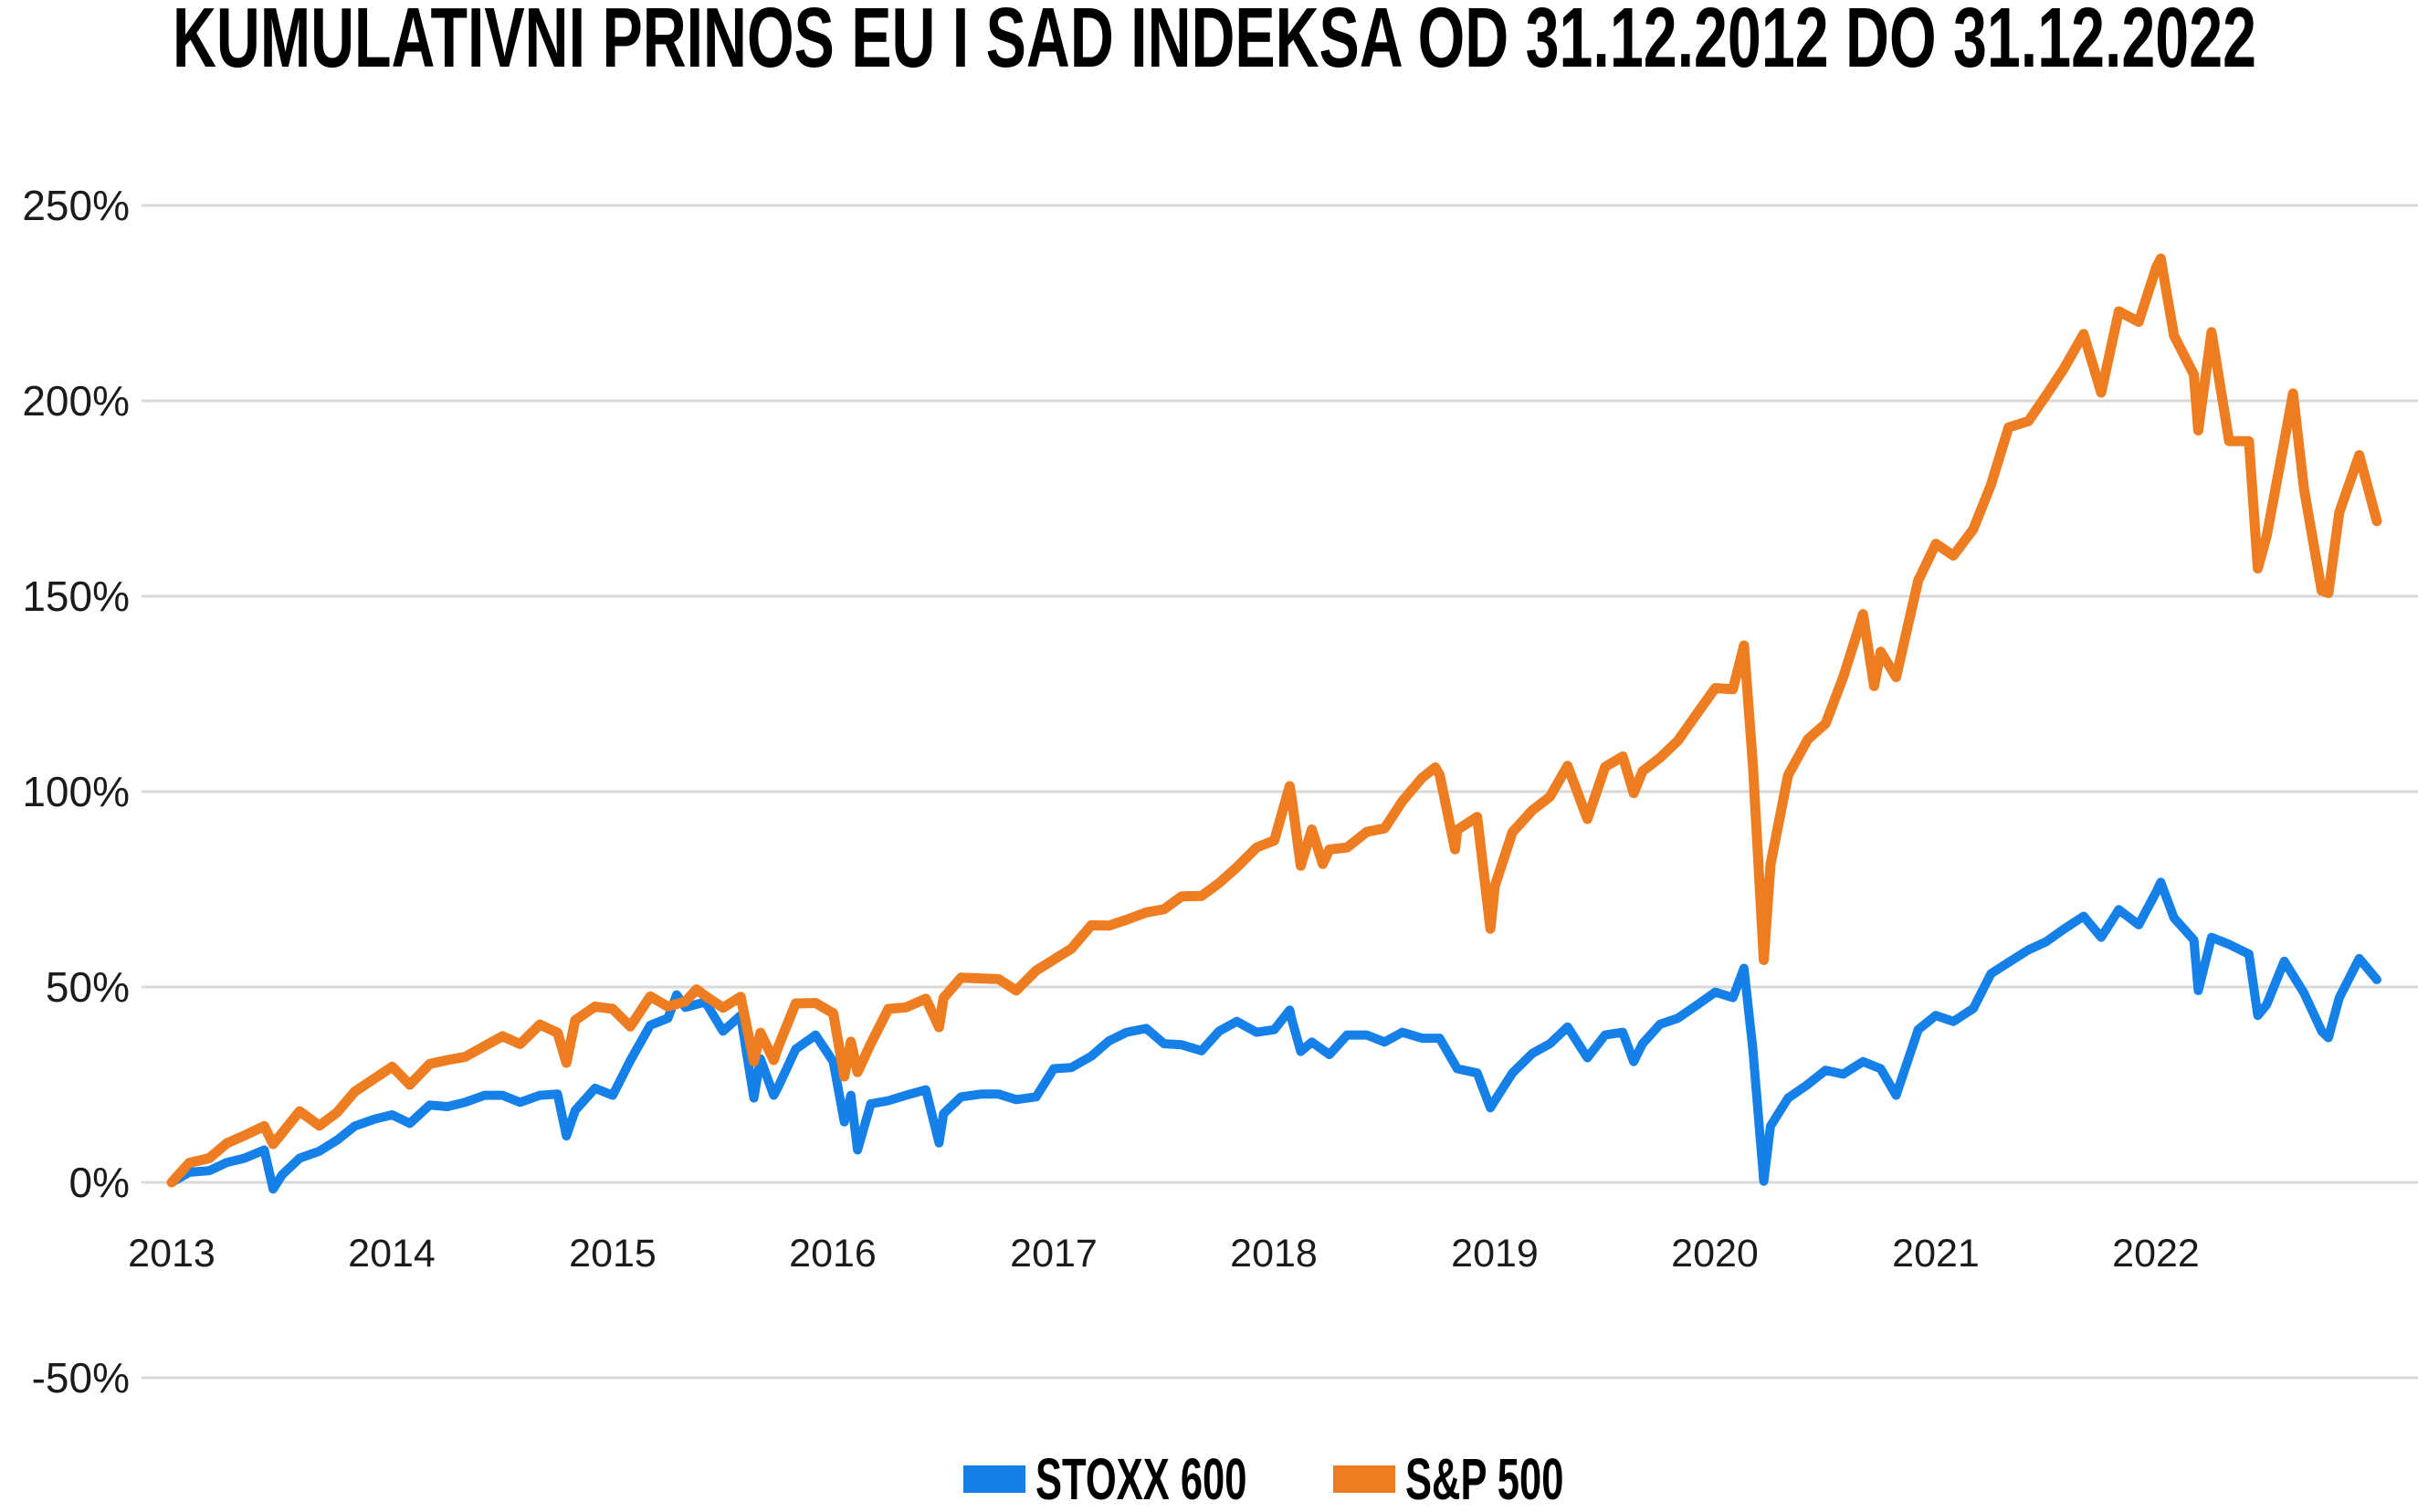 This screenshot has width=2428, height=1512. I want to click on legend-item-stoxx600: STOXX 600, so click(1104, 1479).